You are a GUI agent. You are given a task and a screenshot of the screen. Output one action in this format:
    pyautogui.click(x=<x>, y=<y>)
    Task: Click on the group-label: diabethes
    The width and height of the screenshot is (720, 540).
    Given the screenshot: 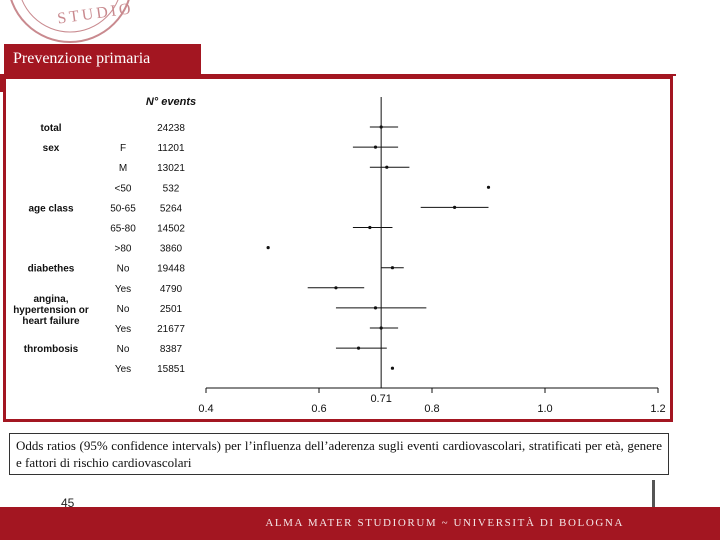 What is the action you would take?
    pyautogui.click(x=51, y=269)
    